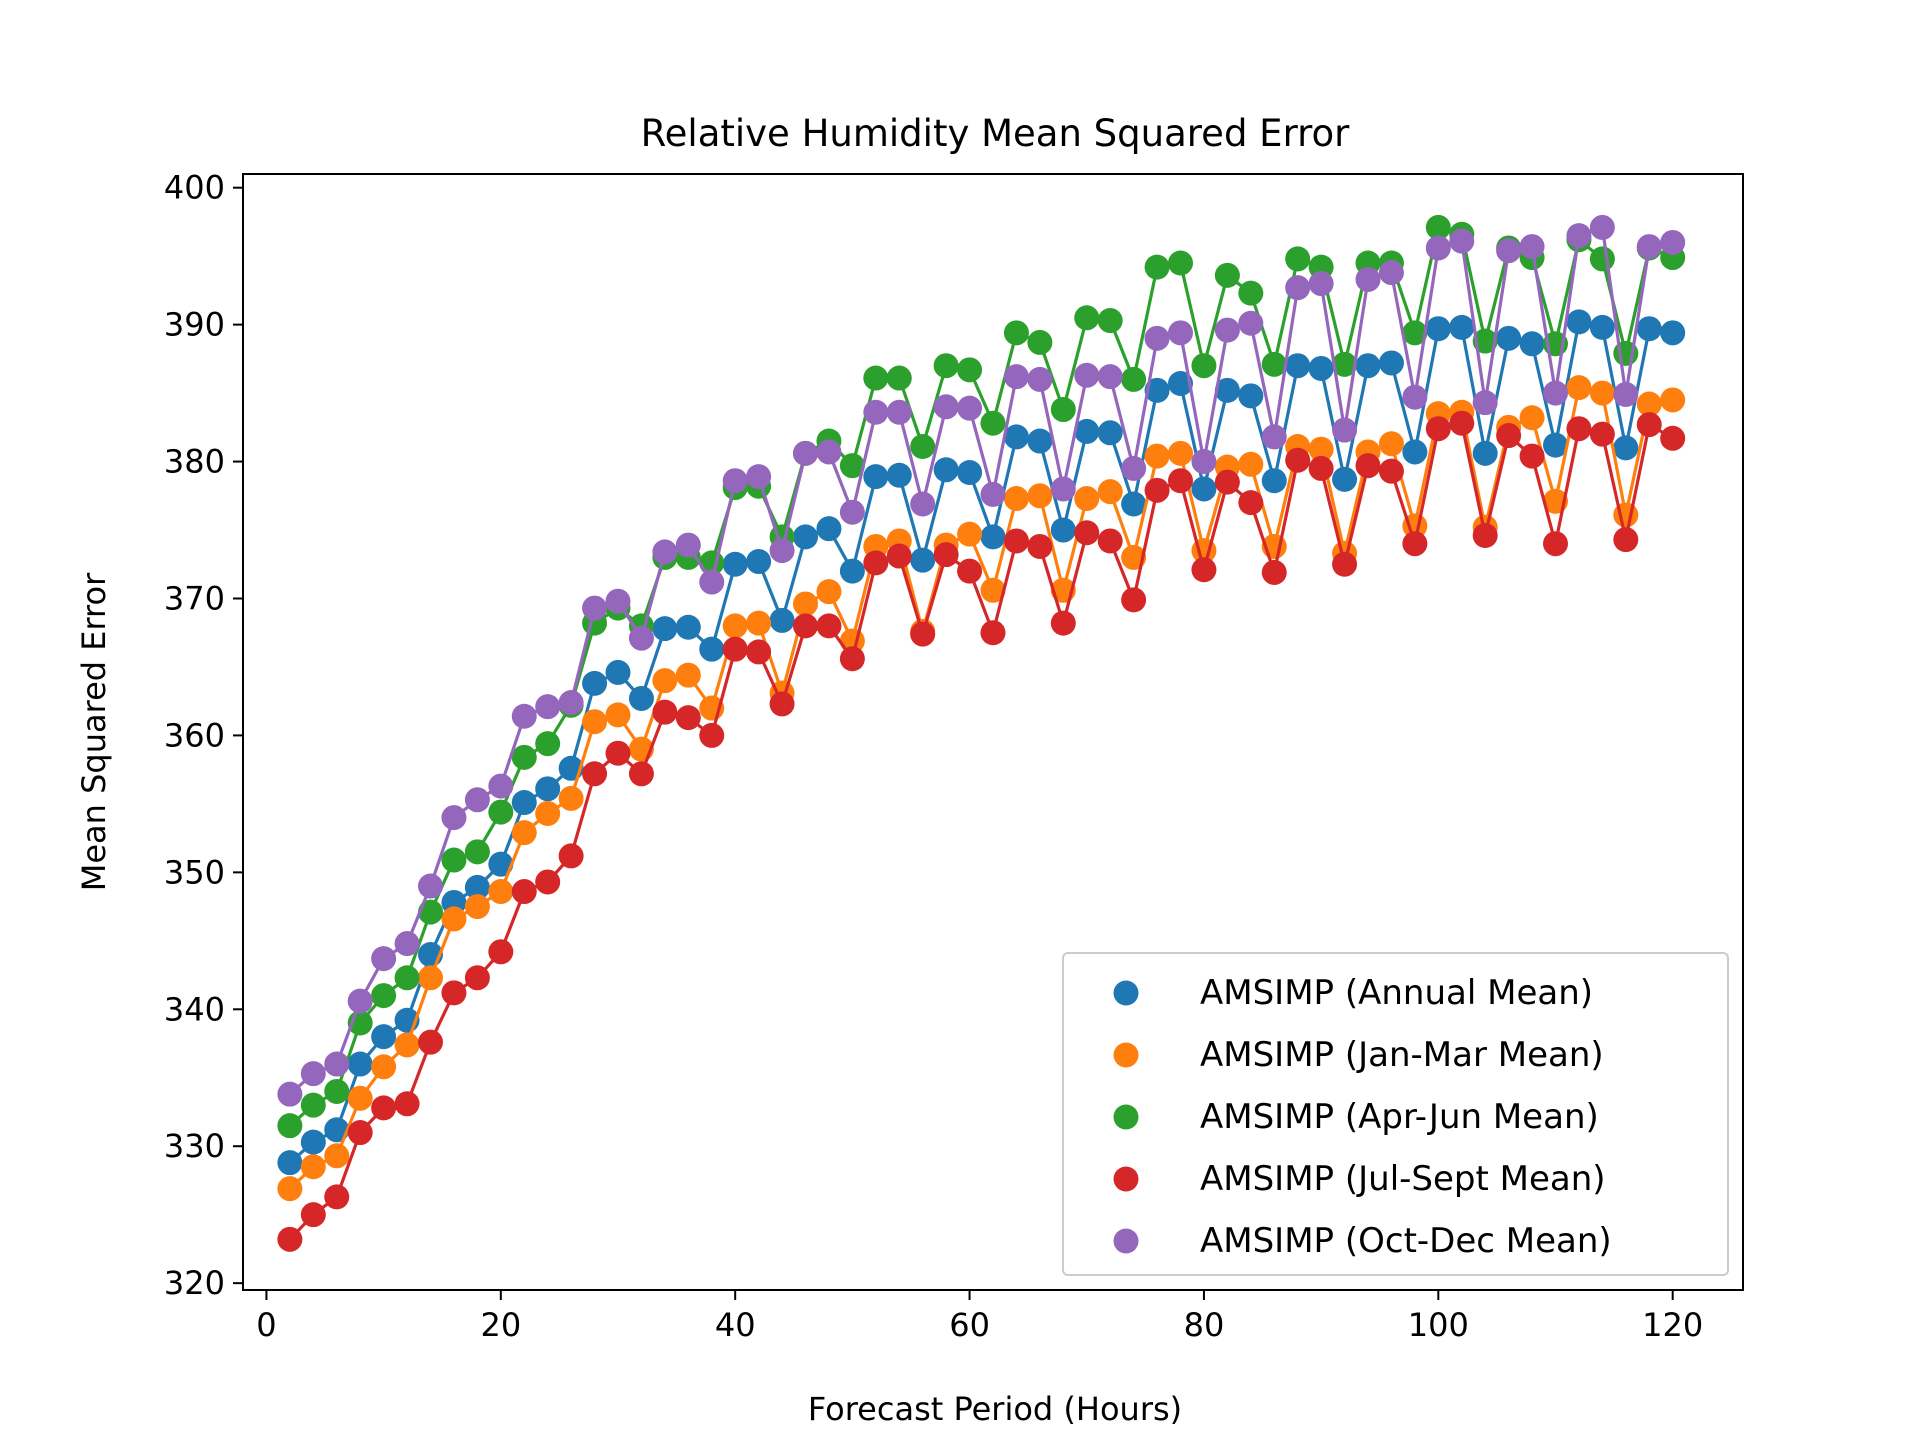  I want to click on legend-label: AMSIMP (Annual Mean), so click(1396, 993).